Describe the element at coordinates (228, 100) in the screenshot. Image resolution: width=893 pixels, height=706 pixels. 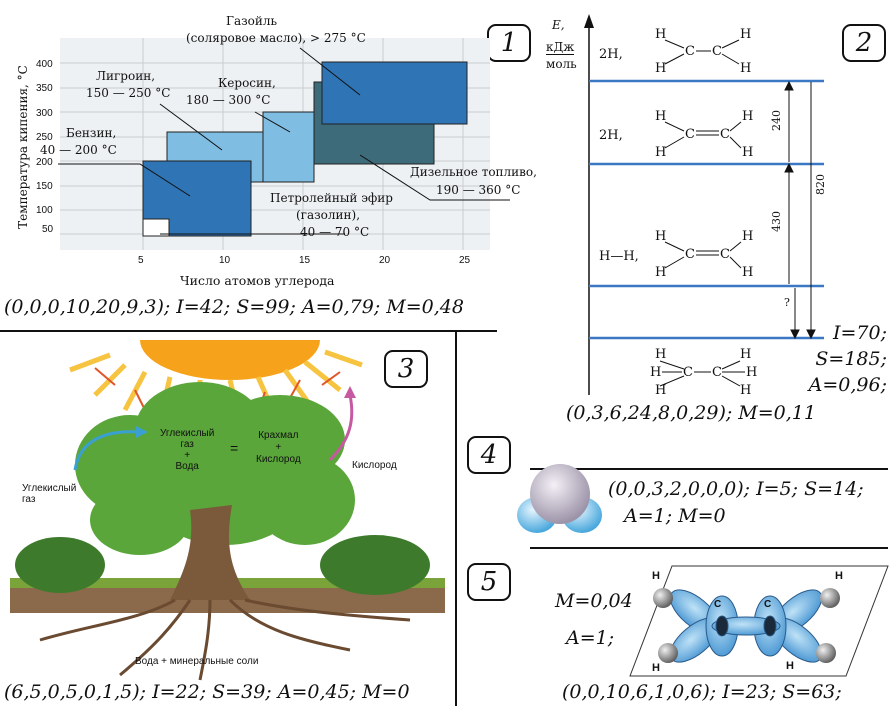
I see `label-kerosin-temp: 180 — 300 °С` at that location.